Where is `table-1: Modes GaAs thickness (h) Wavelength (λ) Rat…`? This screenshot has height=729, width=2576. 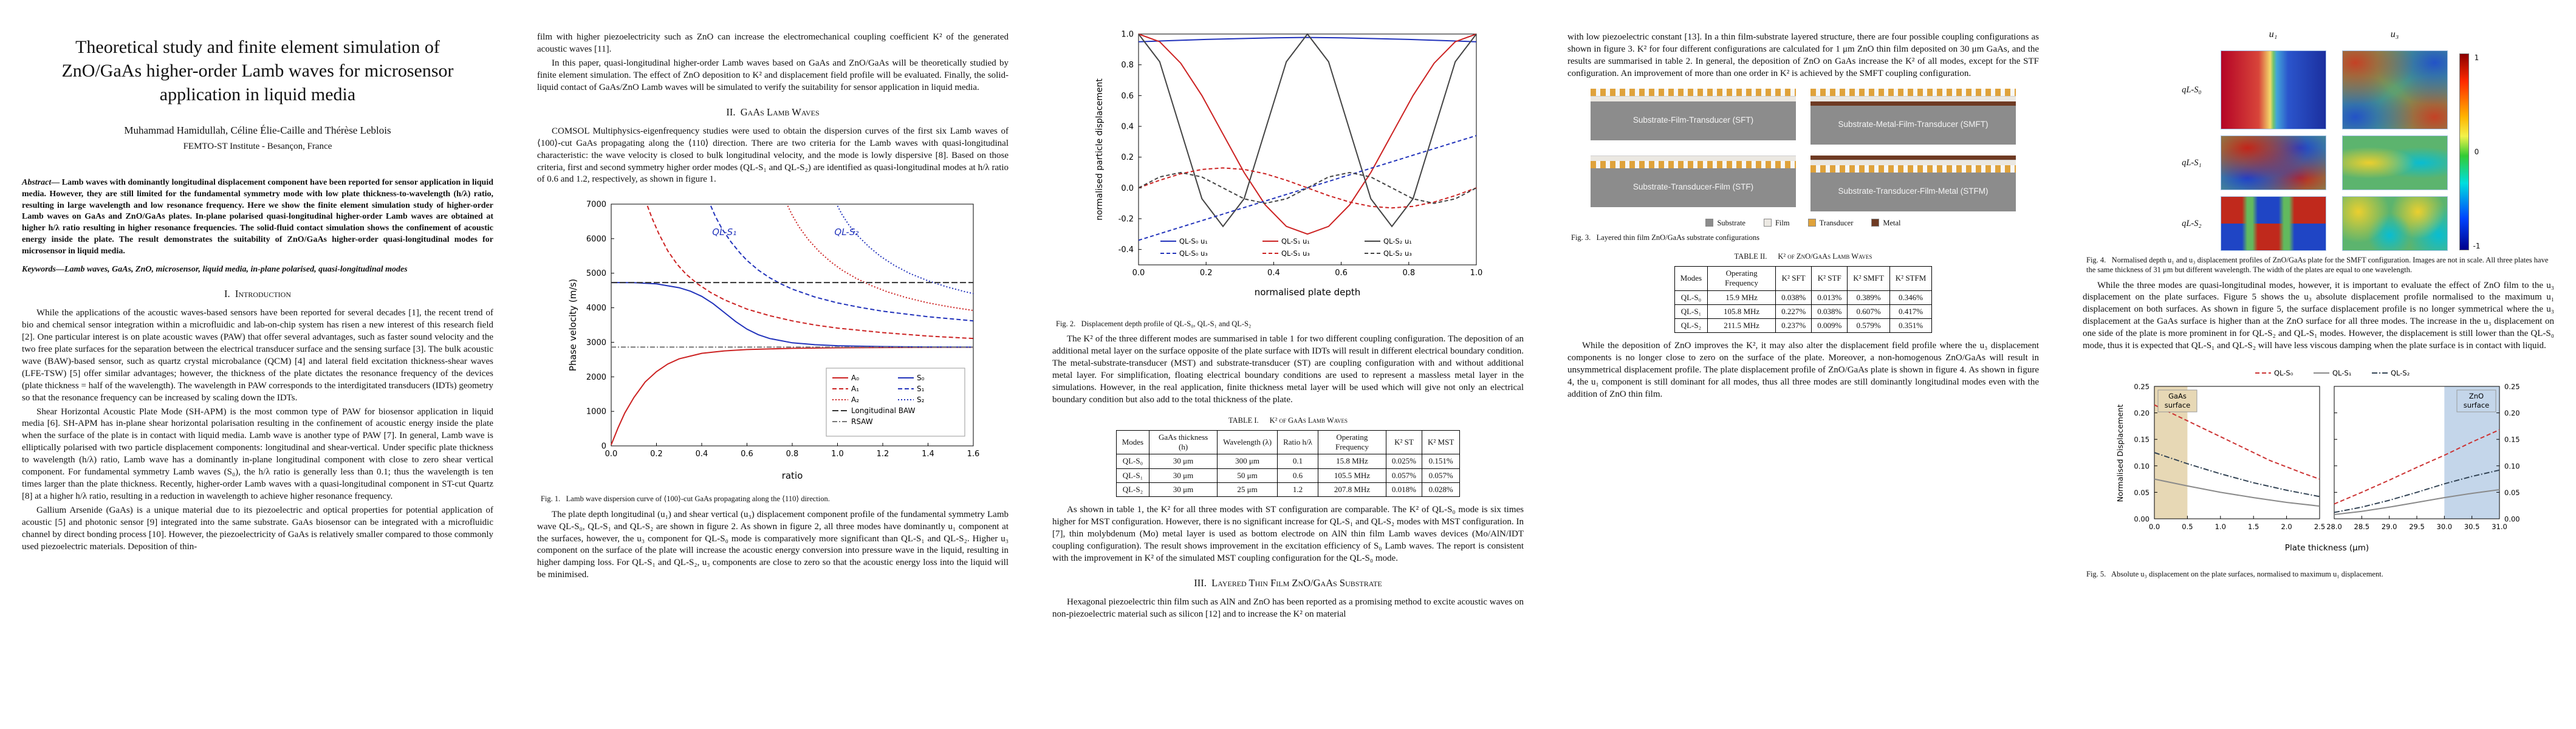
table-1: Modes GaAs thickness (h) Wavelength (λ) Rat… is located at coordinates (1288, 464).